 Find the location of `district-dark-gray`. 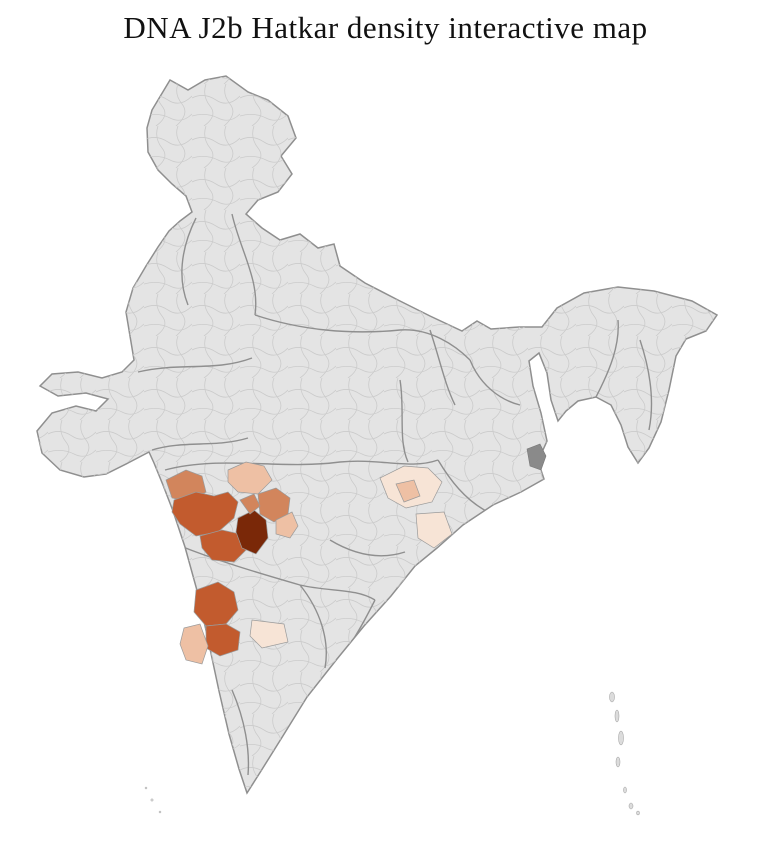

district-dark-gray is located at coordinates (536, 457).